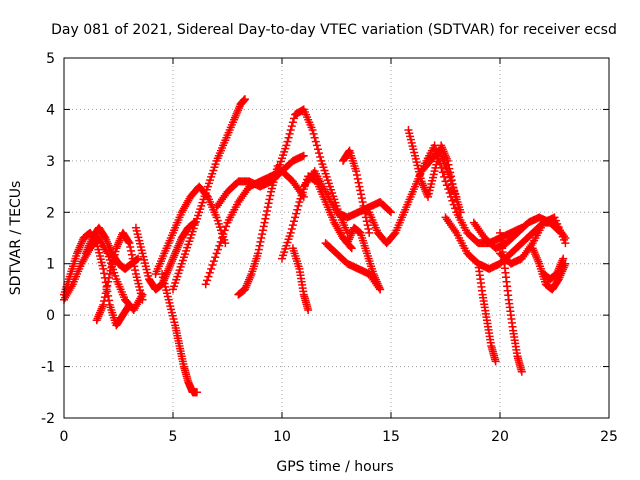  I want to click on x-axis-label: GPS time / hours, so click(334, 467).